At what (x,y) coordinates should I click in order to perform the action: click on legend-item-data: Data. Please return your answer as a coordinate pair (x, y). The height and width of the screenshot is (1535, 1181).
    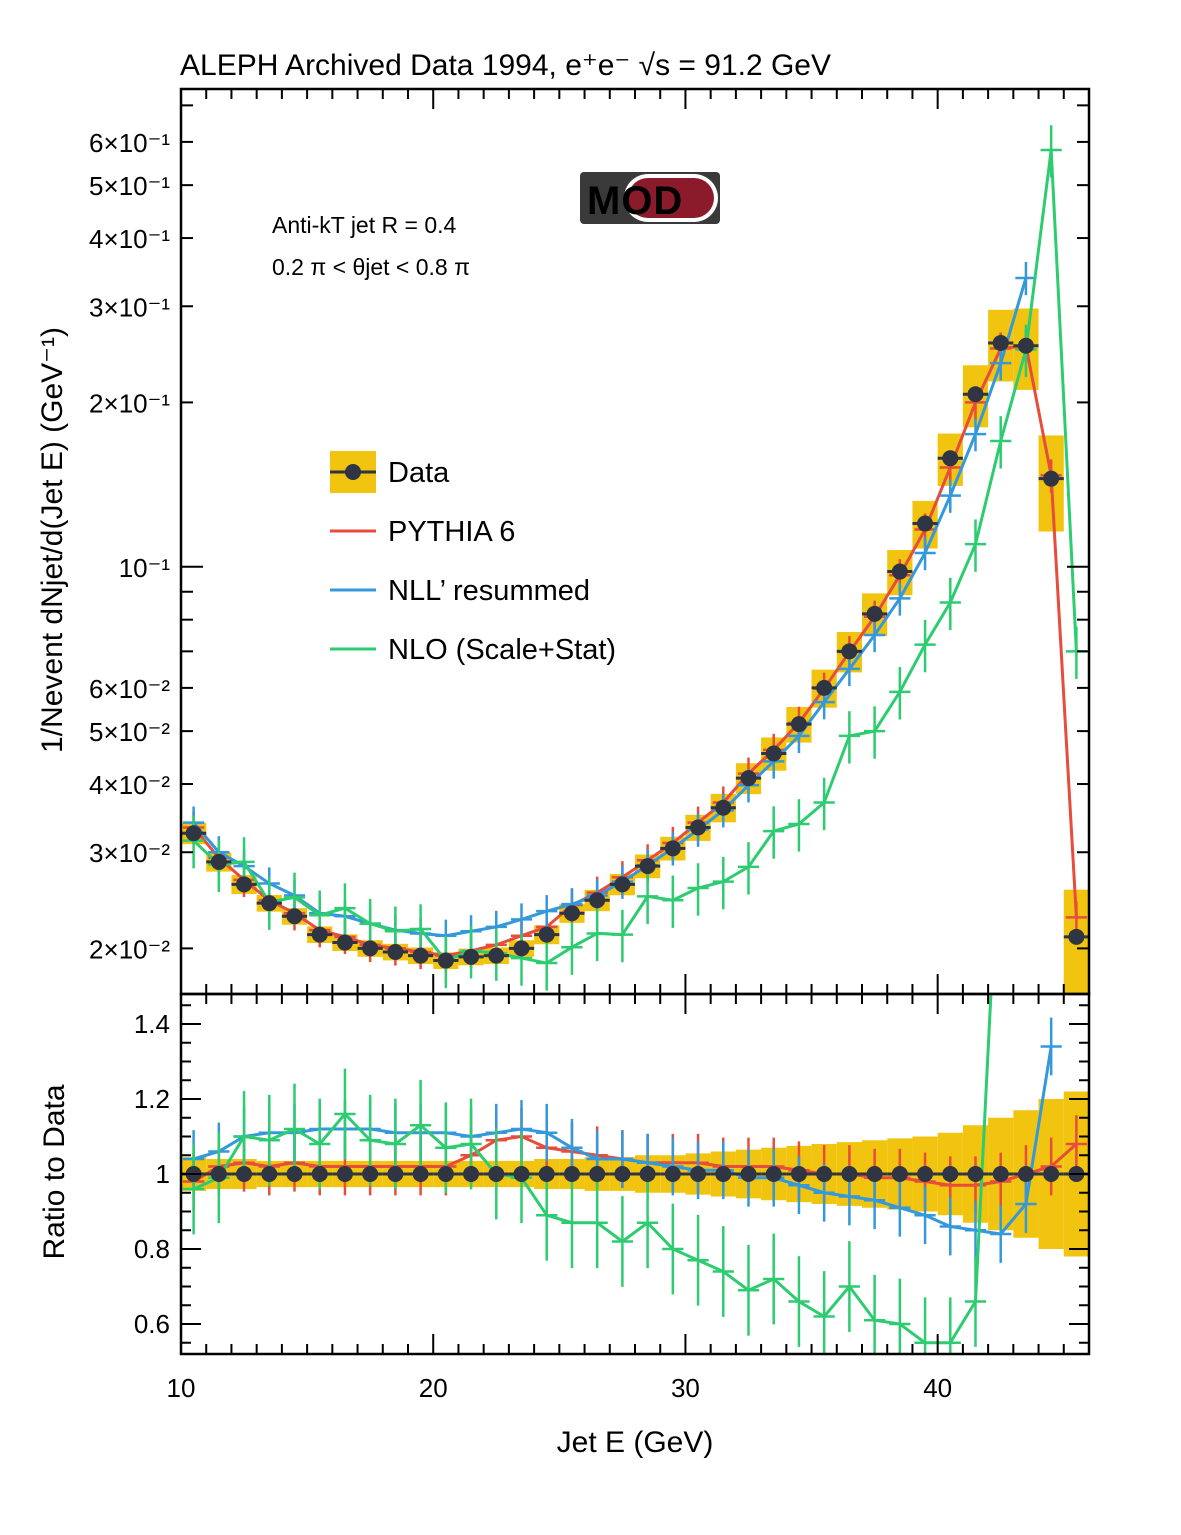
    Looking at the image, I should click on (390, 472).